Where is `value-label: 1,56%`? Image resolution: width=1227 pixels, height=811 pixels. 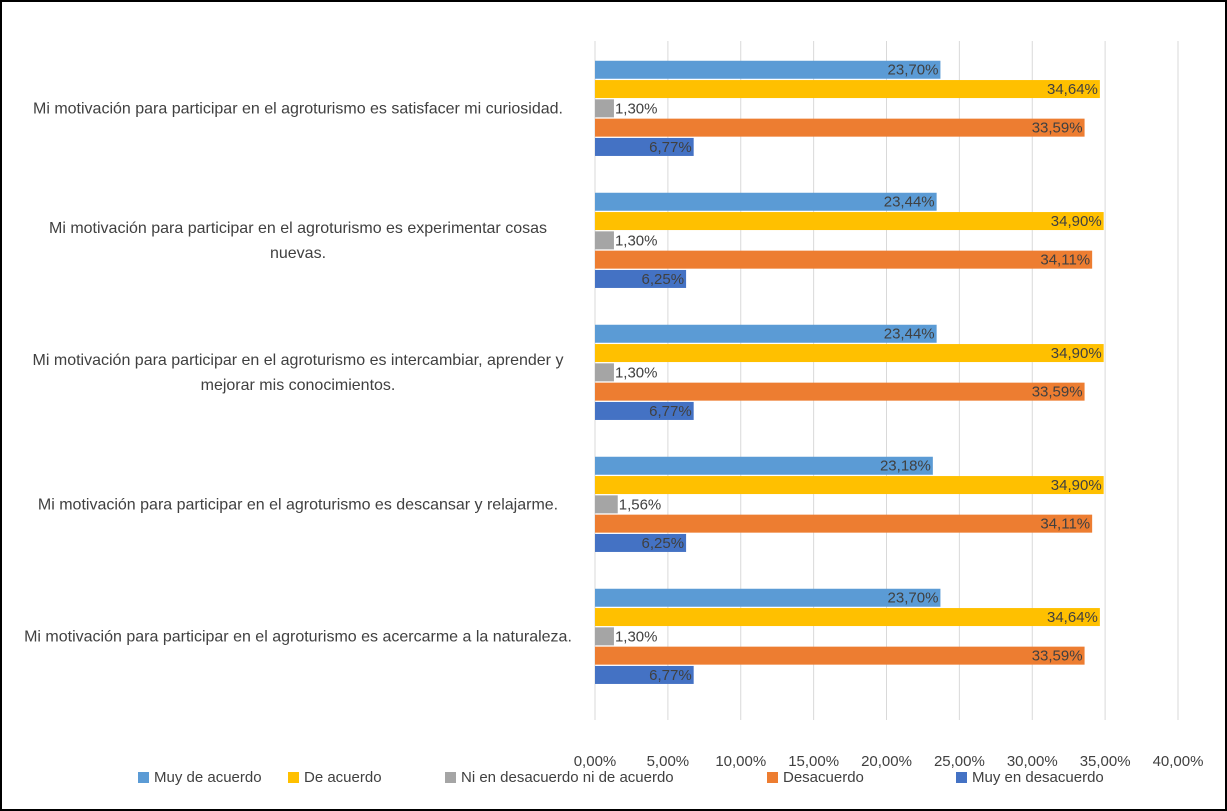 value-label: 1,56% is located at coordinates (640, 504).